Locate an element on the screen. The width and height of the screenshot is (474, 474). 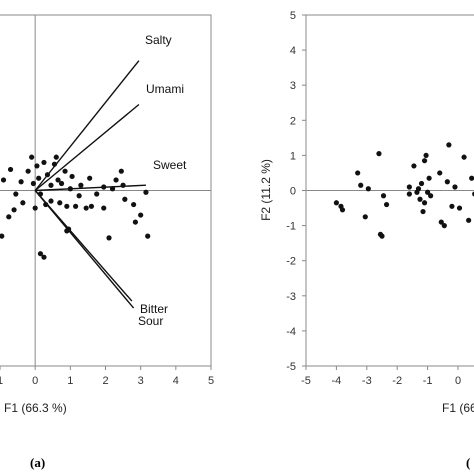
vector-label-sweet: Sweet is located at coordinates (170, 165).